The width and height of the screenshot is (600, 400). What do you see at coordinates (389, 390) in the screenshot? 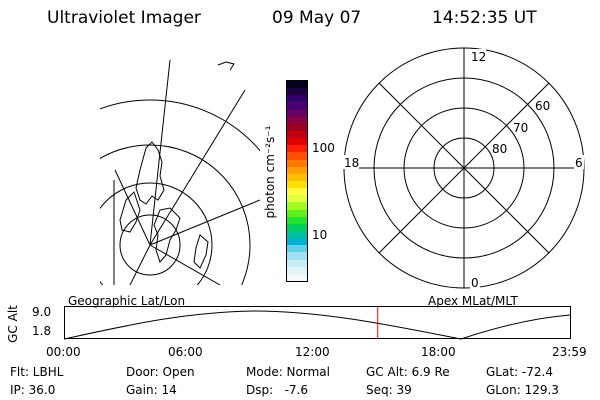
I see `info-seq: Seq: 39` at bounding box center [389, 390].